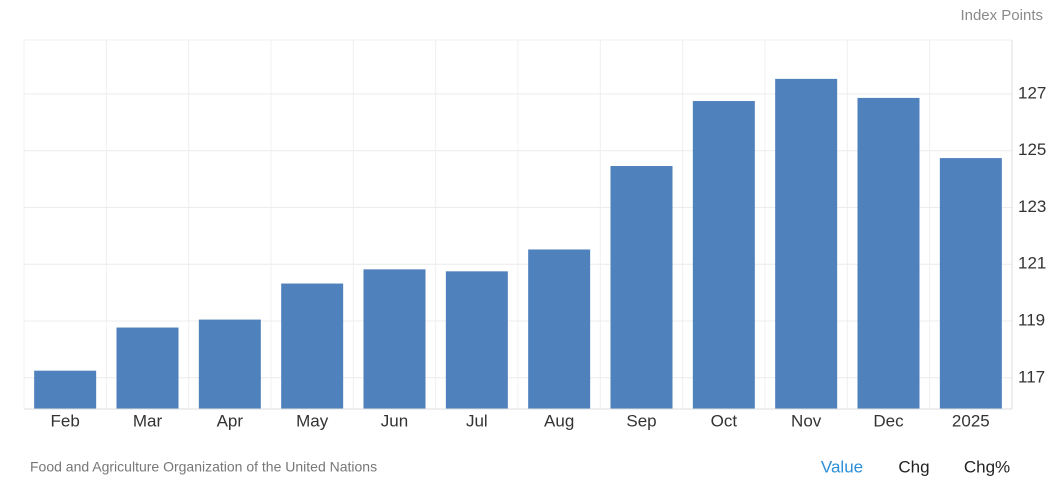 Image resolution: width=1056 pixels, height=488 pixels. Describe the element at coordinates (65, 420) in the screenshot. I see `x-tick-label: Feb` at that location.